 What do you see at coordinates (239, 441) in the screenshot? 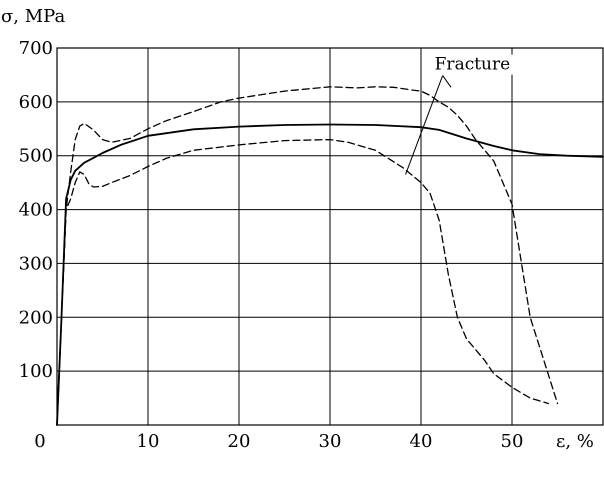
I see `x-tick-label: 20` at bounding box center [239, 441].